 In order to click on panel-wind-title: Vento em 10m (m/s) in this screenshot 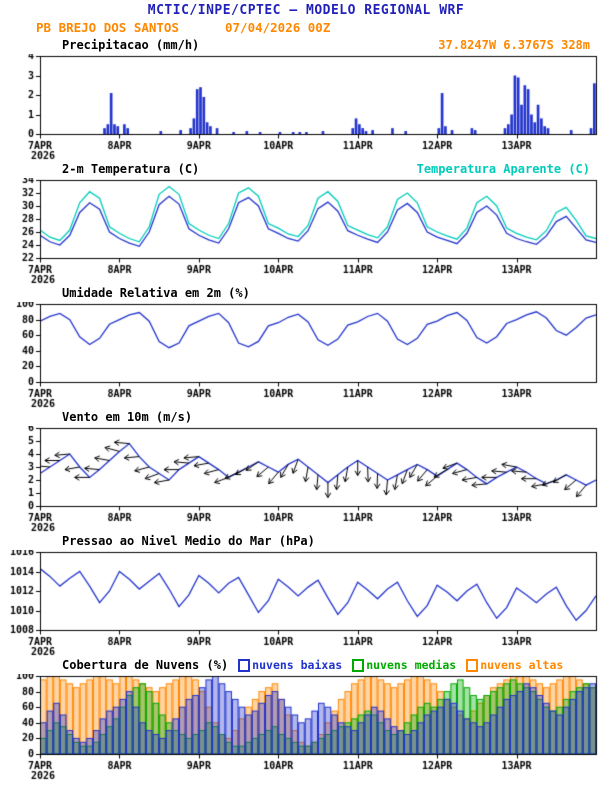, I will do `click(127, 417)`.